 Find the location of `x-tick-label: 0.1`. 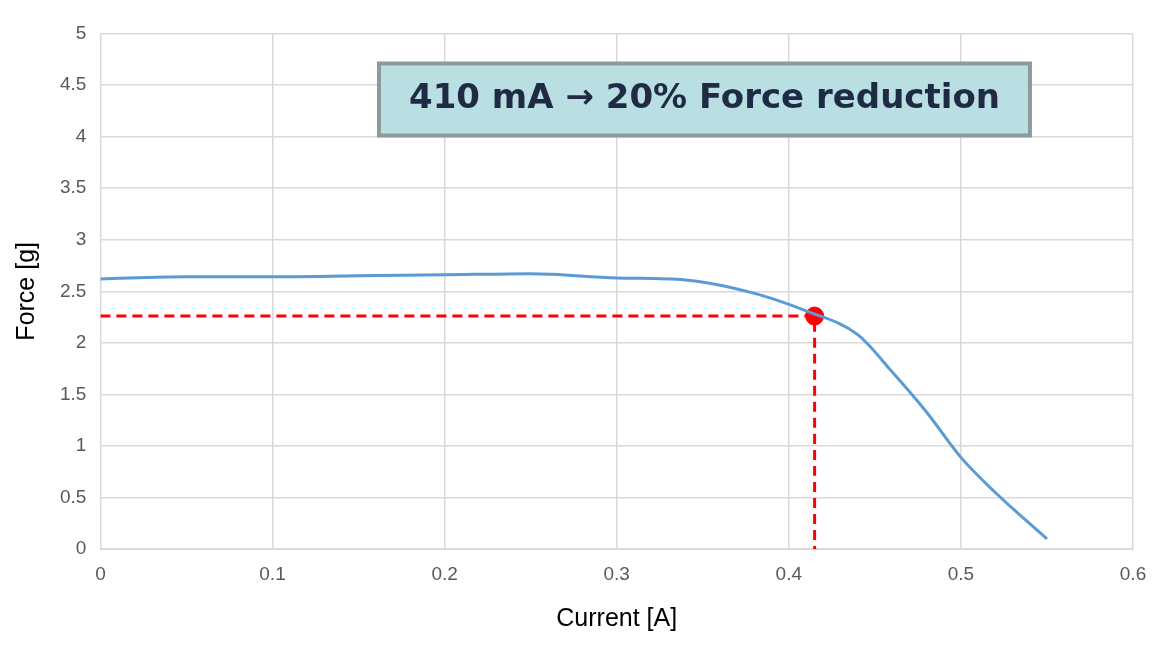

x-tick-label: 0.1 is located at coordinates (272, 573).